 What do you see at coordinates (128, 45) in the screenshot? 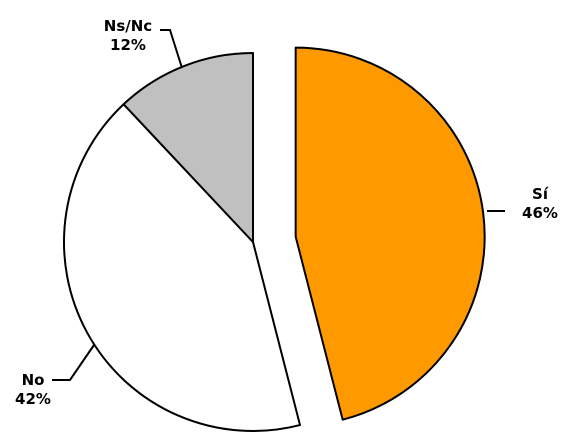
I see `slice-value-label: 12%` at bounding box center [128, 45].